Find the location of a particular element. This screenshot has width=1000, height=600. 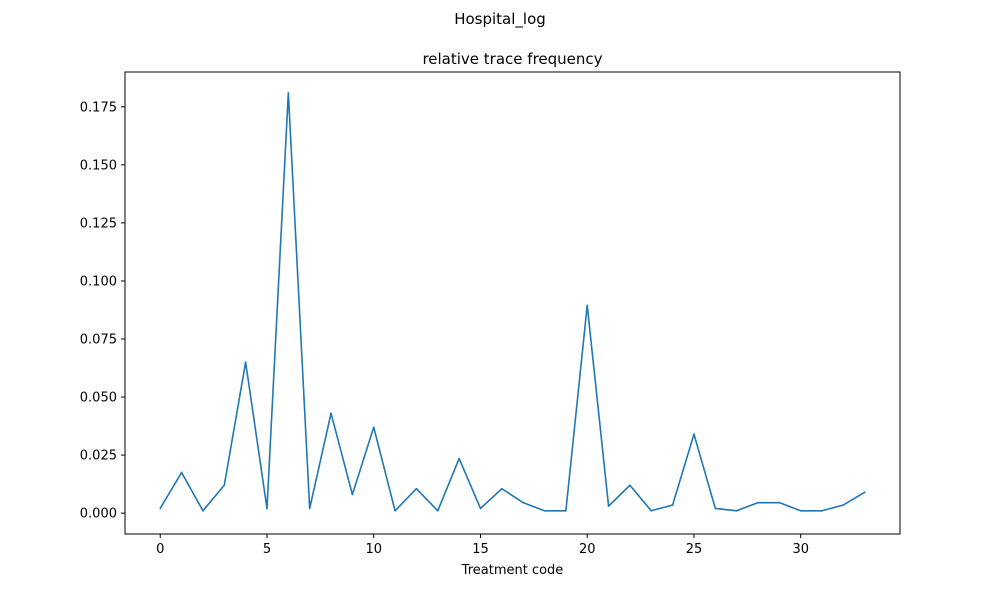

x-axis-label: Treatment code is located at coordinates (512, 570).